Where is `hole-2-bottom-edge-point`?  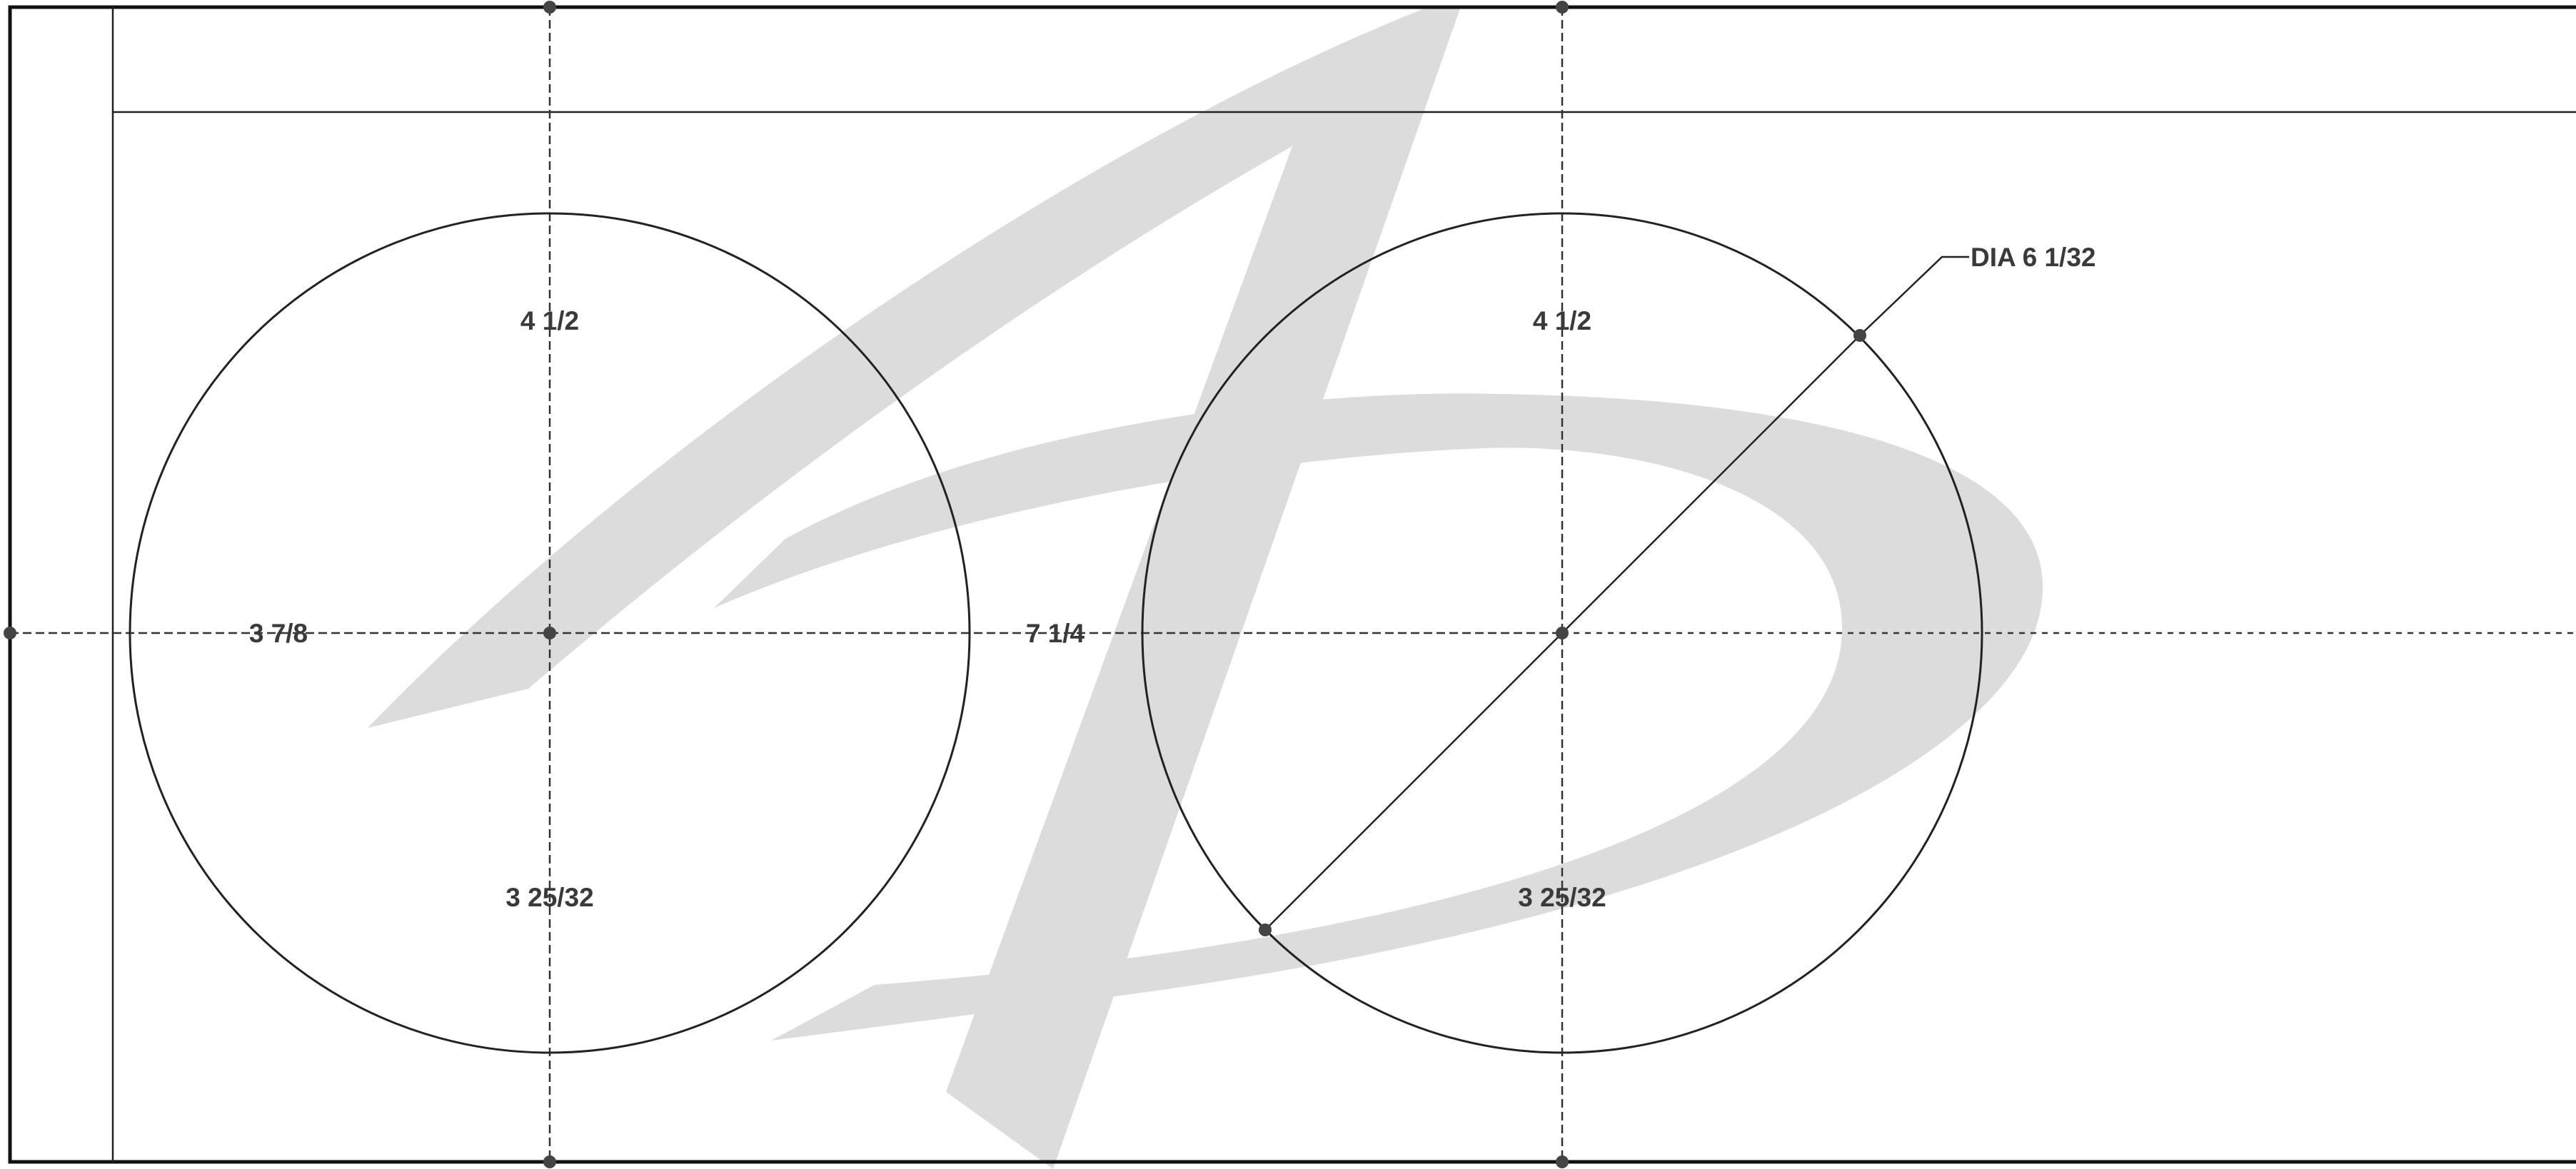
hole-2-bottom-edge-point is located at coordinates (1563, 1161).